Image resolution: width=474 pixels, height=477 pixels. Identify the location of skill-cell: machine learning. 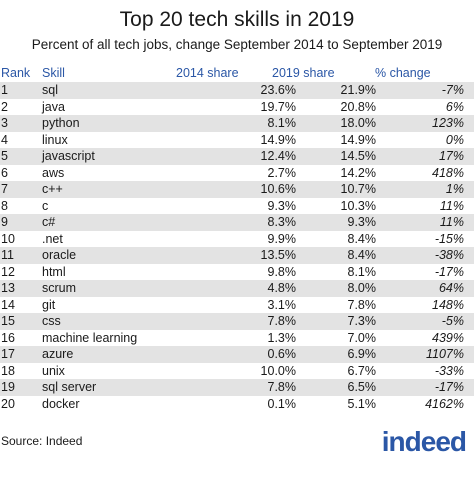
(90, 337).